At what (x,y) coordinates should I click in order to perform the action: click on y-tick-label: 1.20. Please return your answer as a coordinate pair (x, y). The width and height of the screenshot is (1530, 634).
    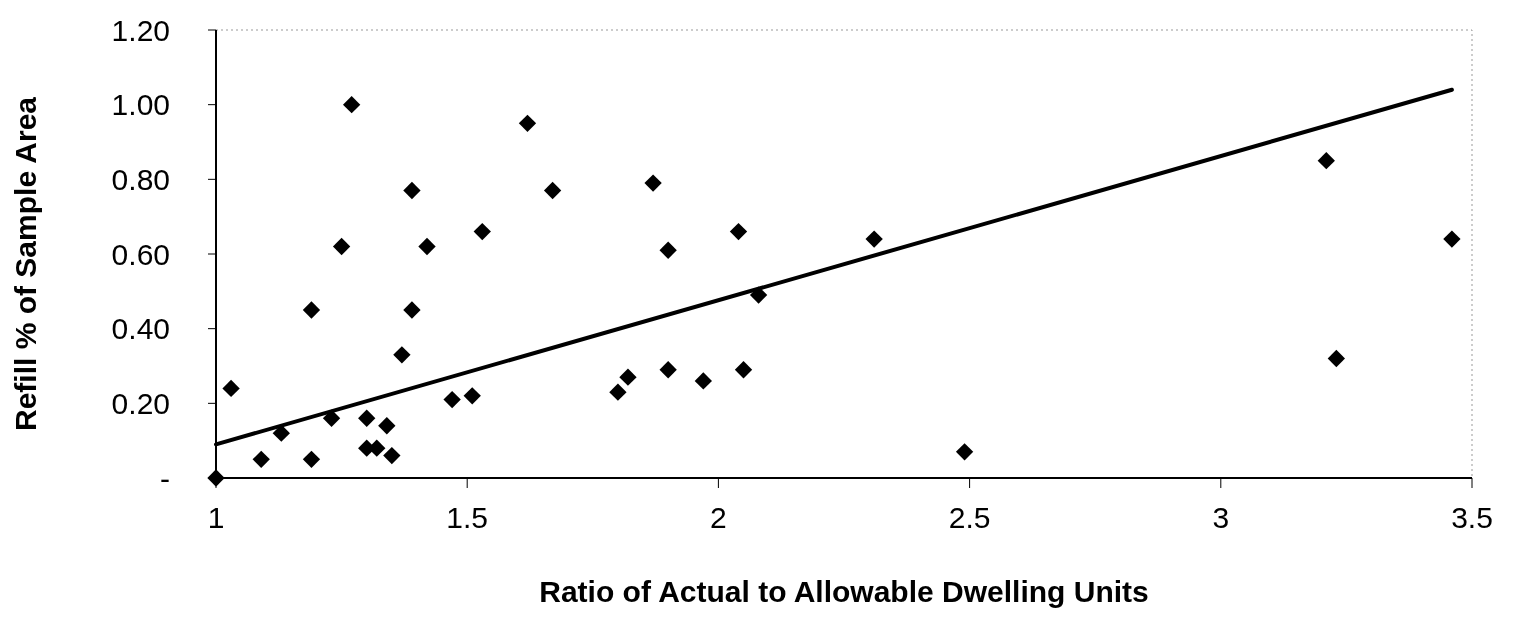
    Looking at the image, I should click on (140, 30).